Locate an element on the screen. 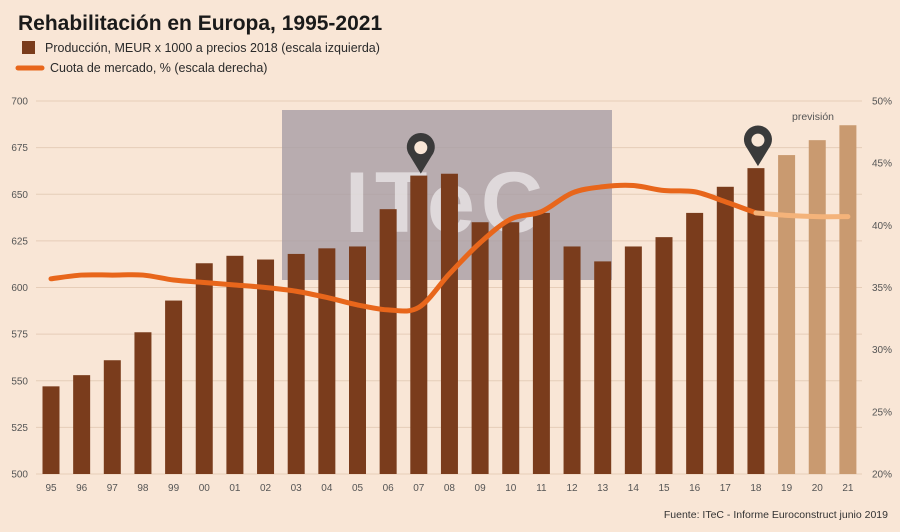  x-tick-label: 07 is located at coordinates (419, 488).